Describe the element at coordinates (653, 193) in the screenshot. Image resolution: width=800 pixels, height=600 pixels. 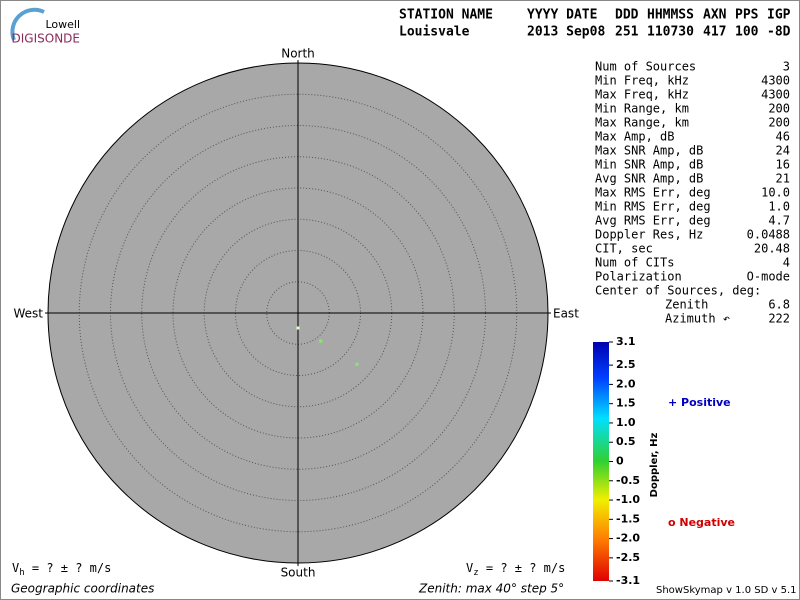
I see `stat-label: Max RMS Err, deg` at that location.